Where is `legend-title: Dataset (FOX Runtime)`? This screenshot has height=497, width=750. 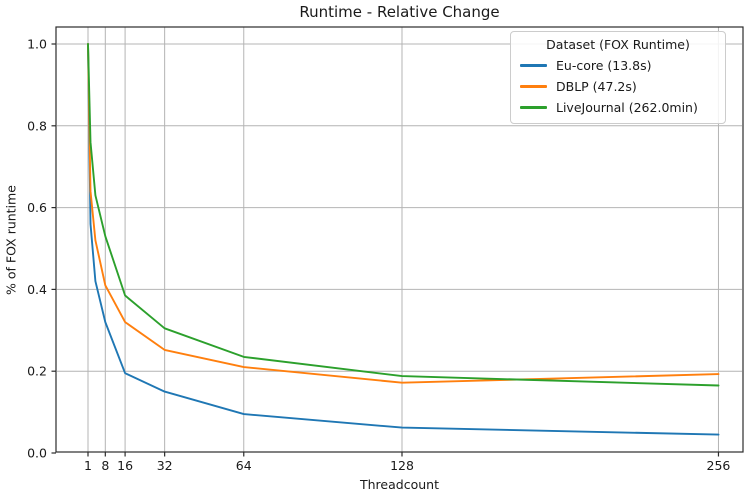 legend-title: Dataset (FOX Runtime) is located at coordinates (618, 44).